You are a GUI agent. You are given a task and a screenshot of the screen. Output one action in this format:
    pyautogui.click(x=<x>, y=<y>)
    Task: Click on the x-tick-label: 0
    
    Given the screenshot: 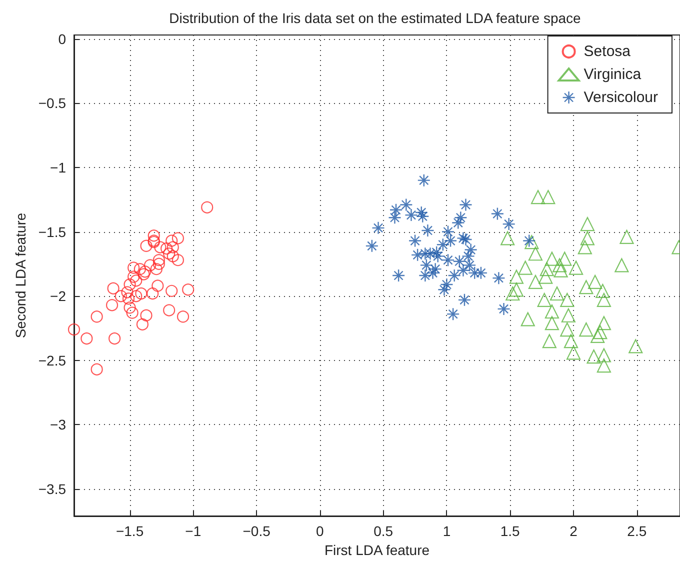 What is the action you would take?
    pyautogui.click(x=320, y=531)
    